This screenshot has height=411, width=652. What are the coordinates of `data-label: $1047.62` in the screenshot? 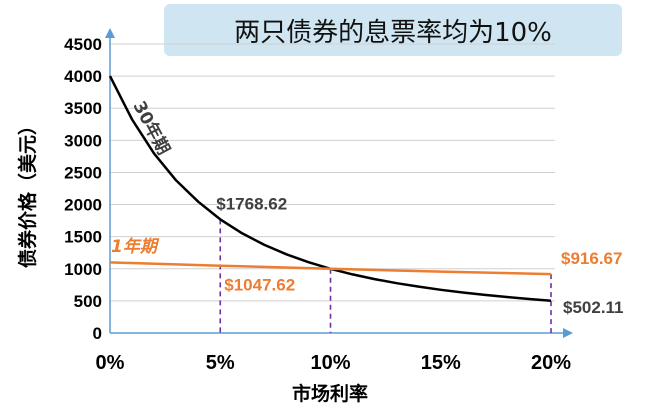 It's located at (259, 285).